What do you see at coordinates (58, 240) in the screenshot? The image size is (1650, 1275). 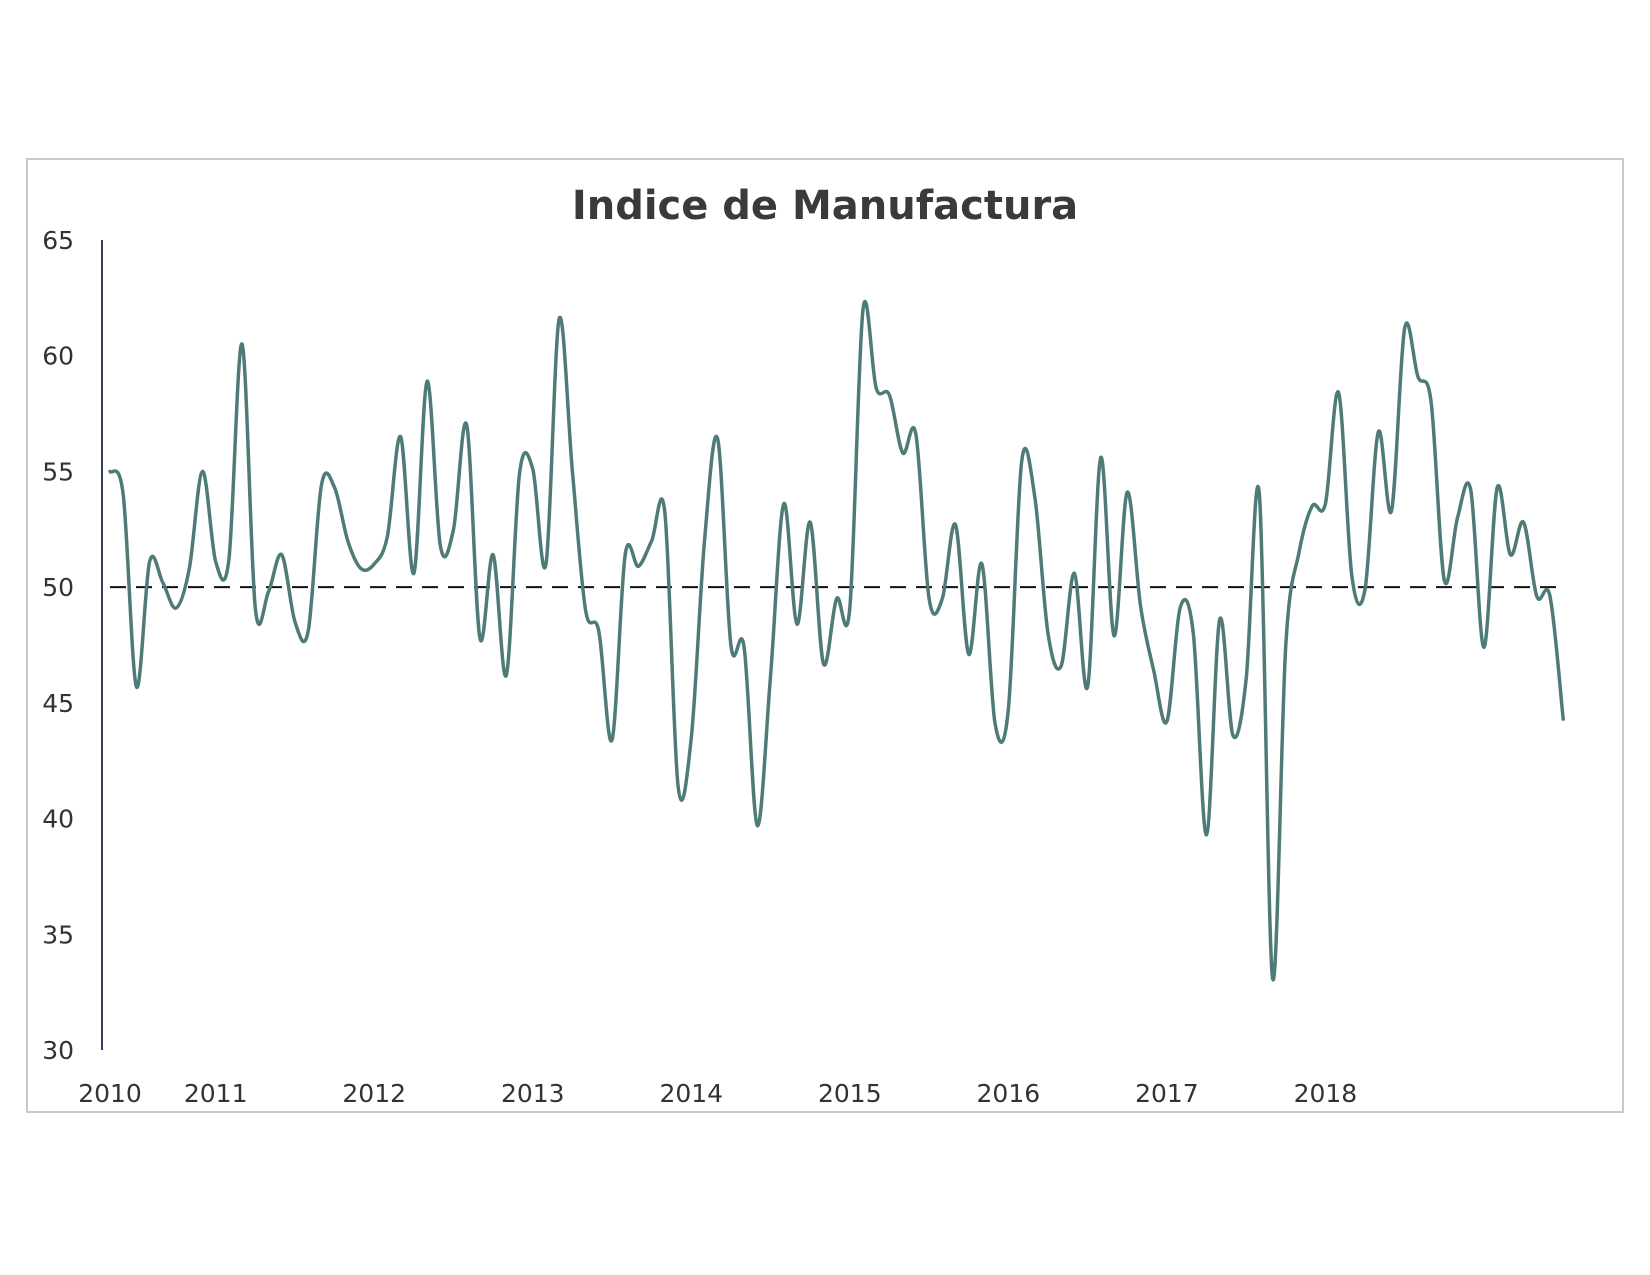 I see `y-tick-label: 65` at bounding box center [58, 240].